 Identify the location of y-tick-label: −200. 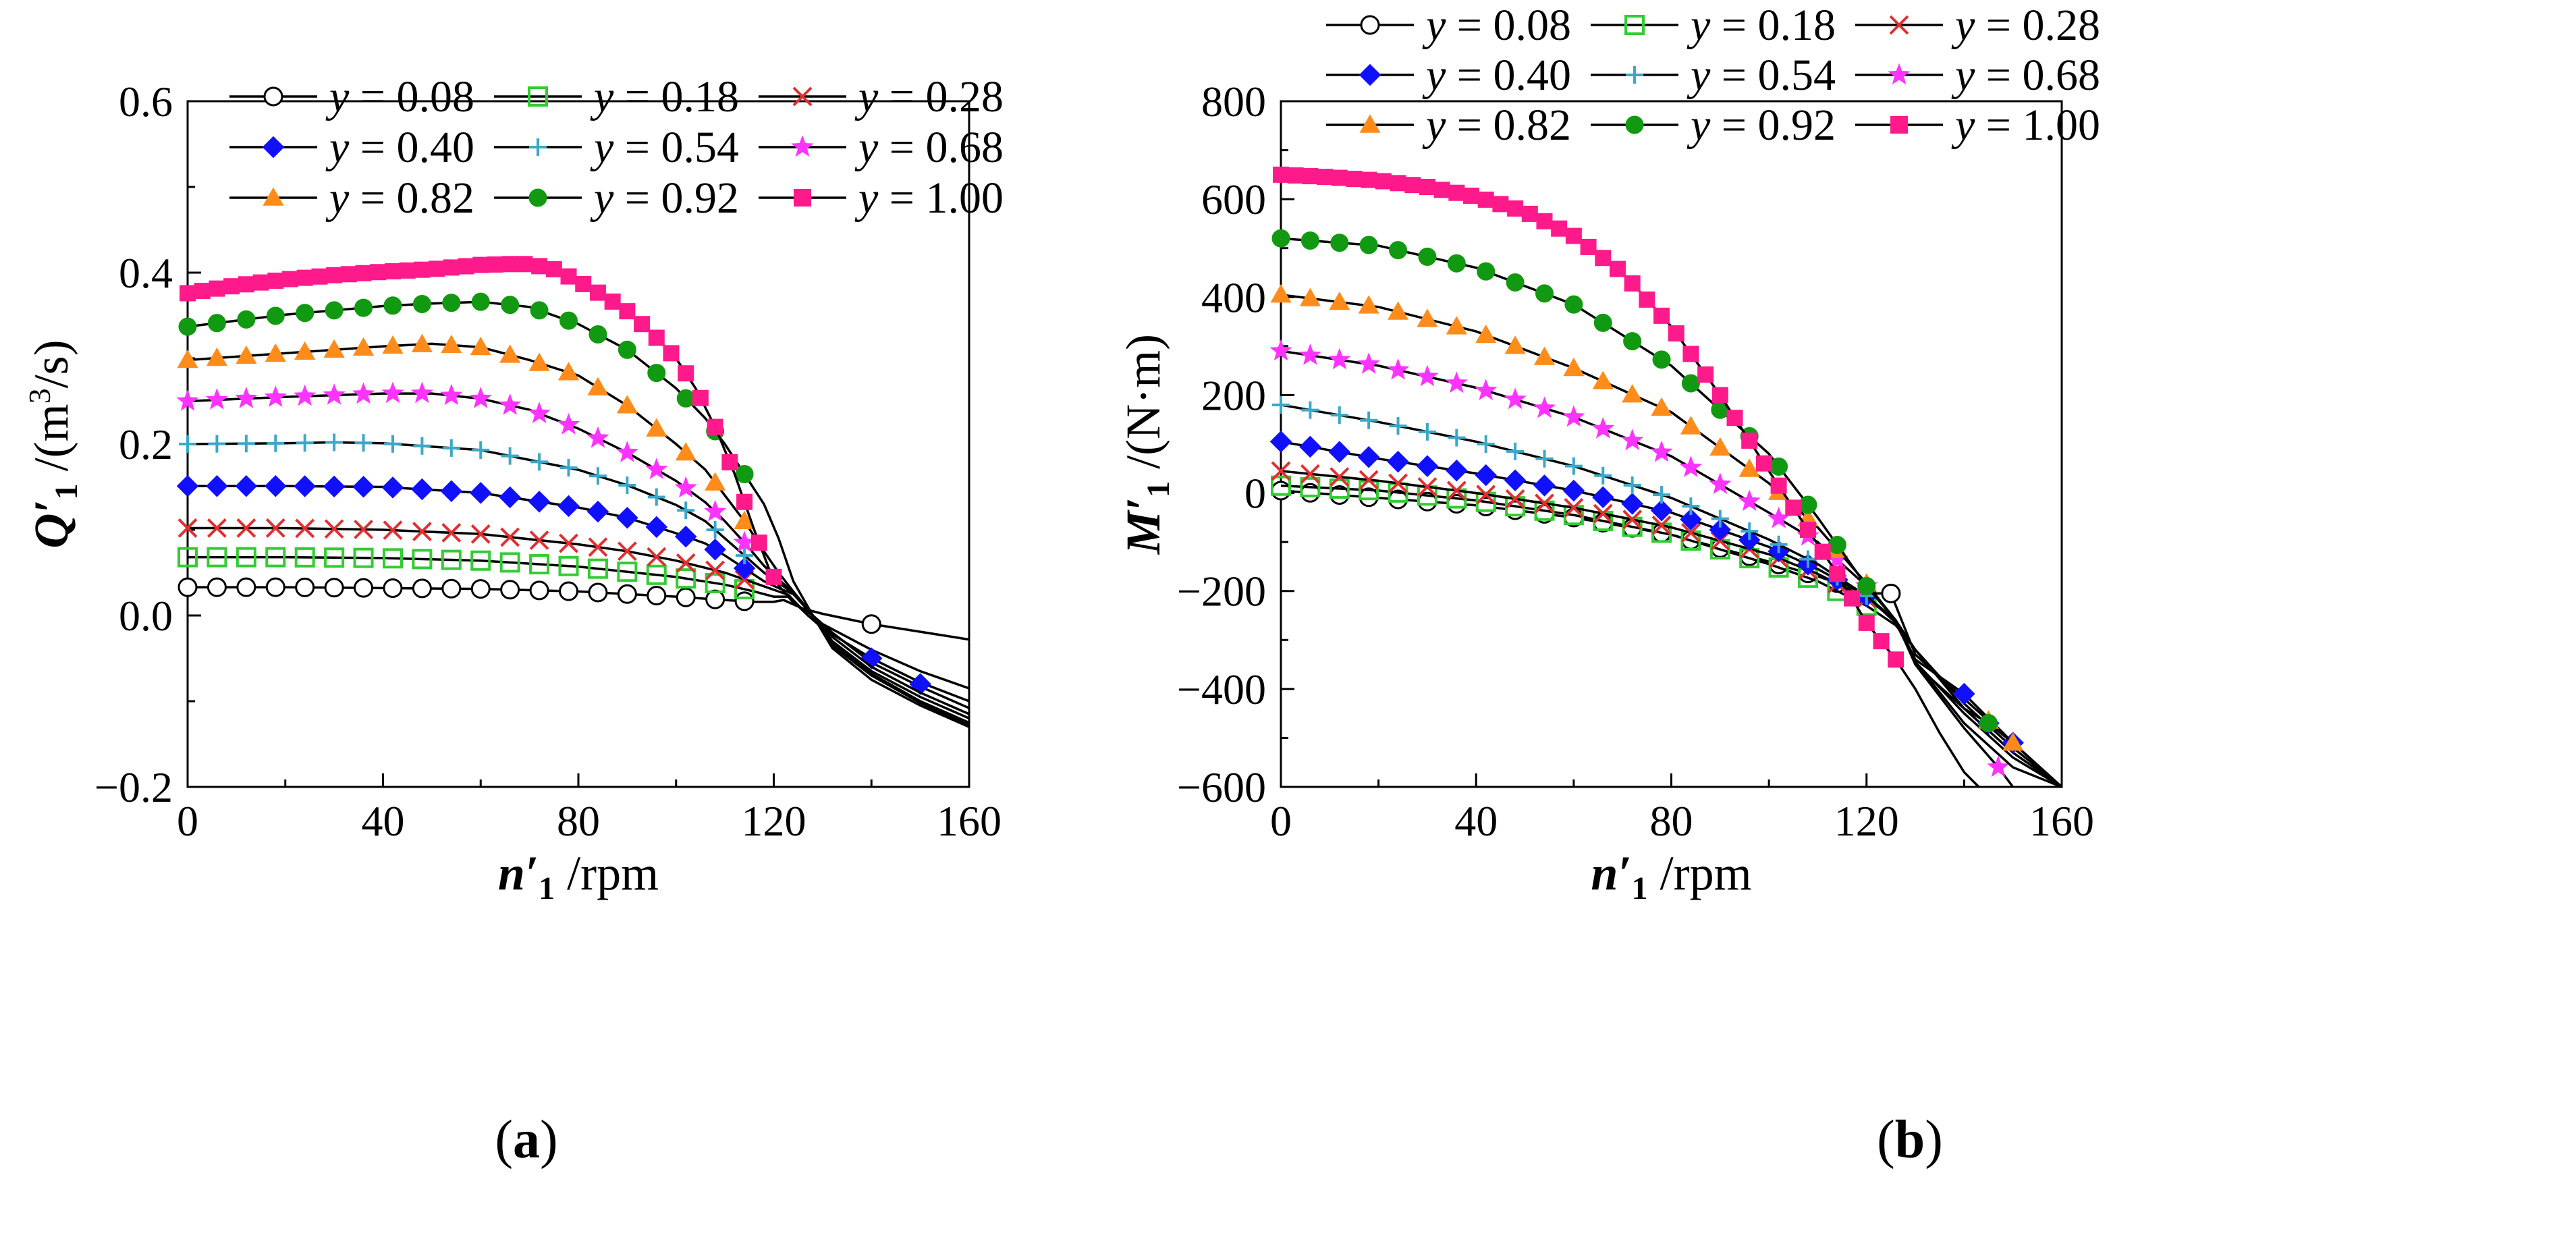
(1221, 591).